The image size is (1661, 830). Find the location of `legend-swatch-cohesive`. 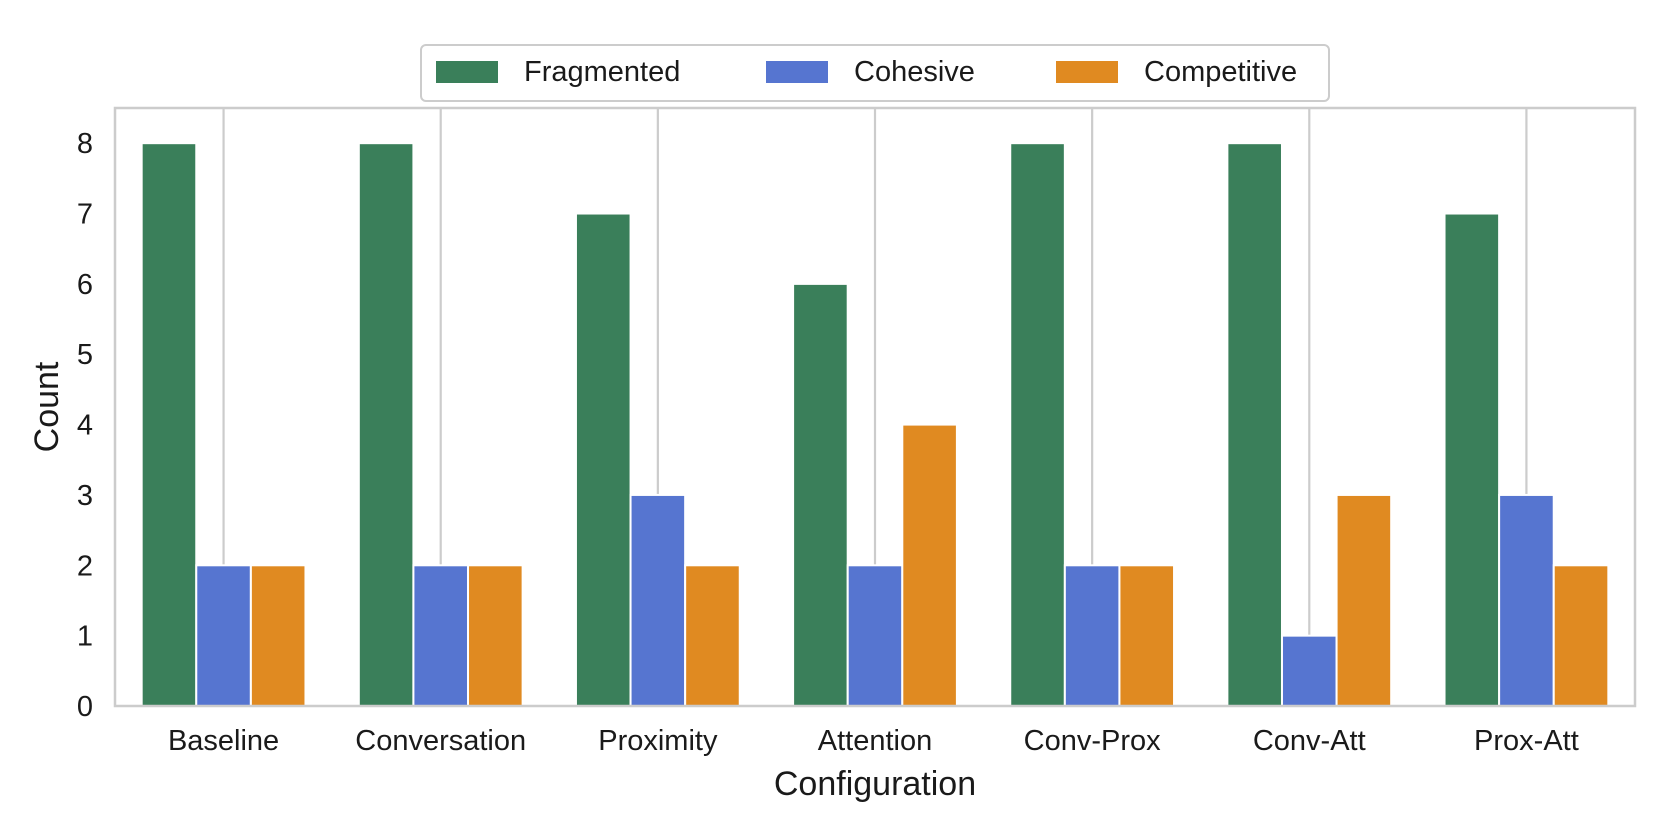

legend-swatch-cohesive is located at coordinates (797, 72).